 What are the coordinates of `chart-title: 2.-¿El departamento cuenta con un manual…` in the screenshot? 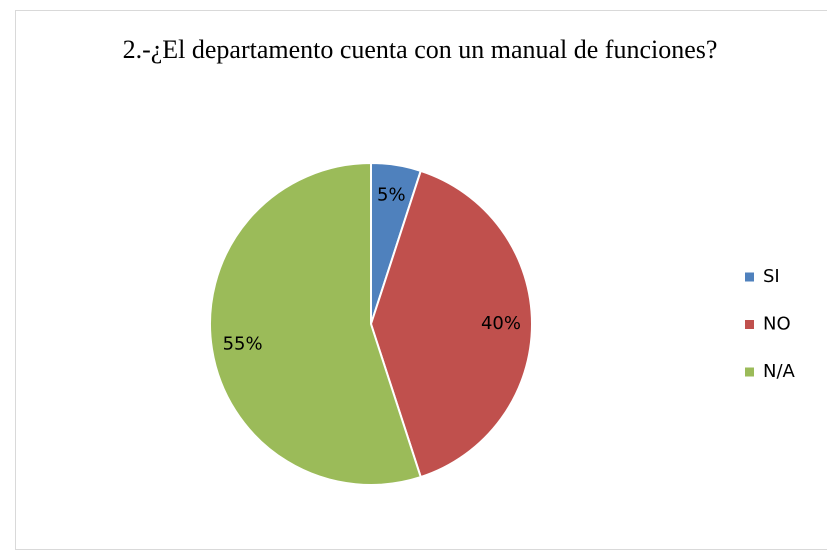 It's located at (420, 49).